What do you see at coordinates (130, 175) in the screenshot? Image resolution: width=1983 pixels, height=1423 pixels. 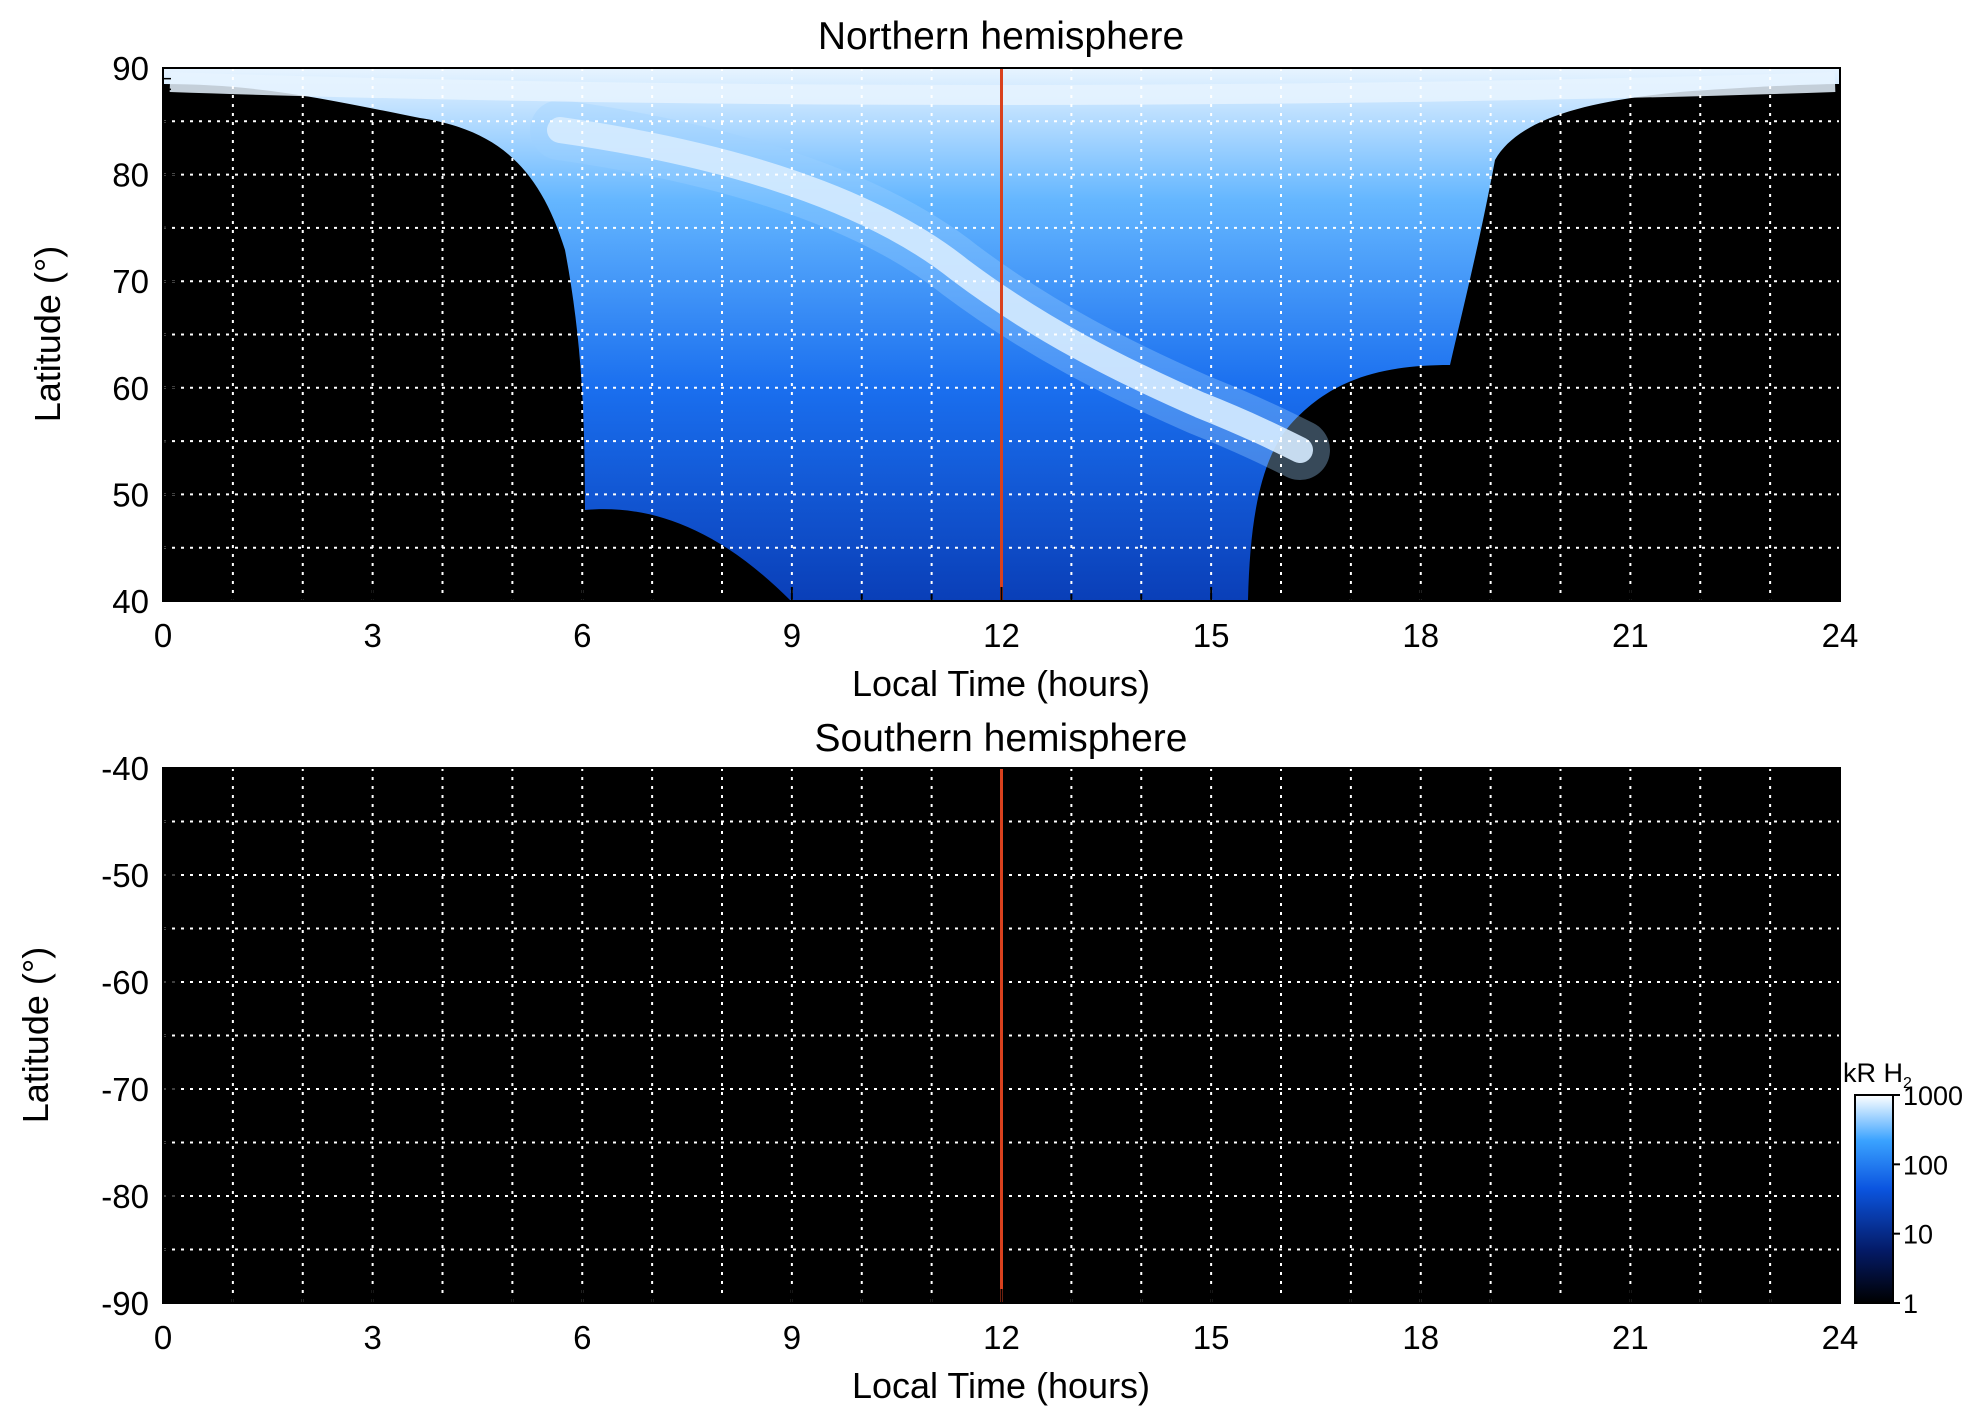 I see `y-tick-label: 80` at bounding box center [130, 175].